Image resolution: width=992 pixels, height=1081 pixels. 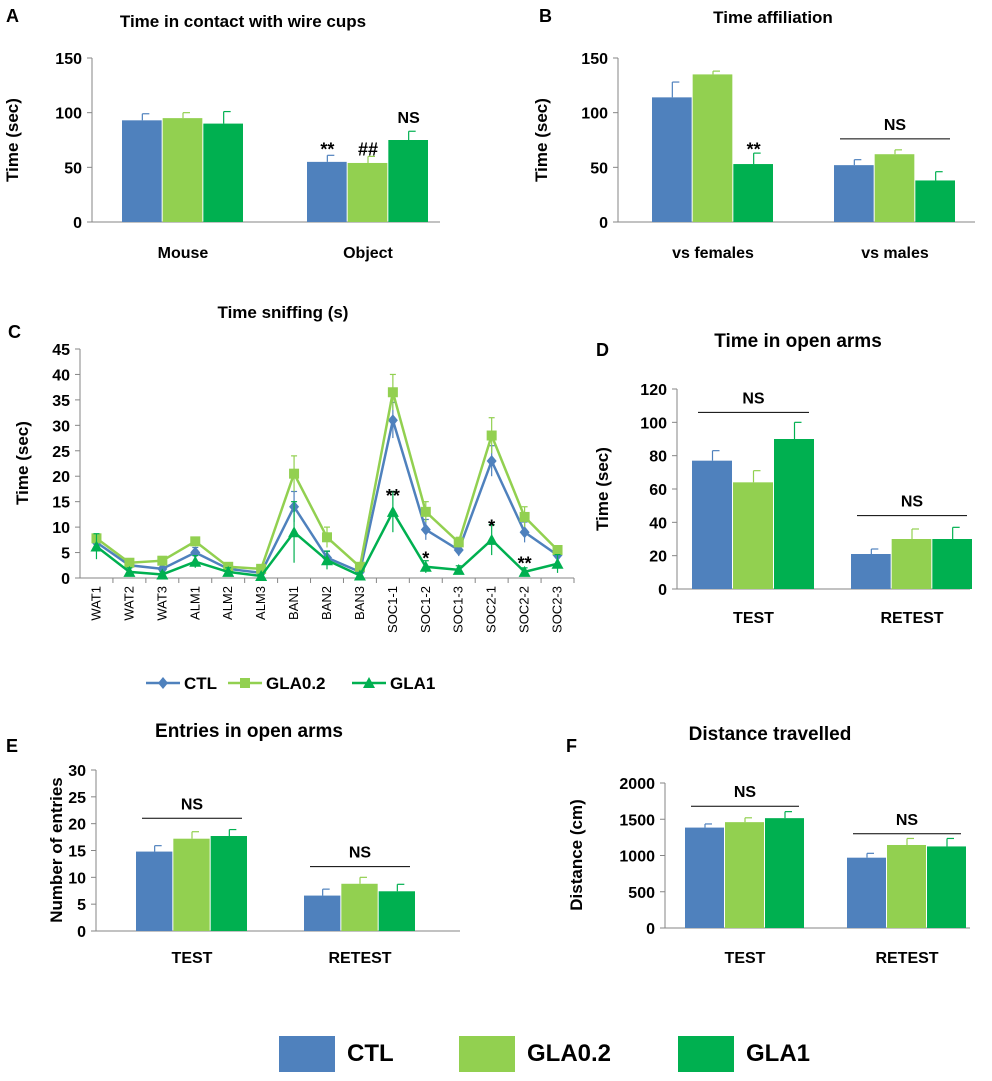 What do you see at coordinates (223, 172) in the screenshot?
I see `bar-gla1-mouse` at bounding box center [223, 172].